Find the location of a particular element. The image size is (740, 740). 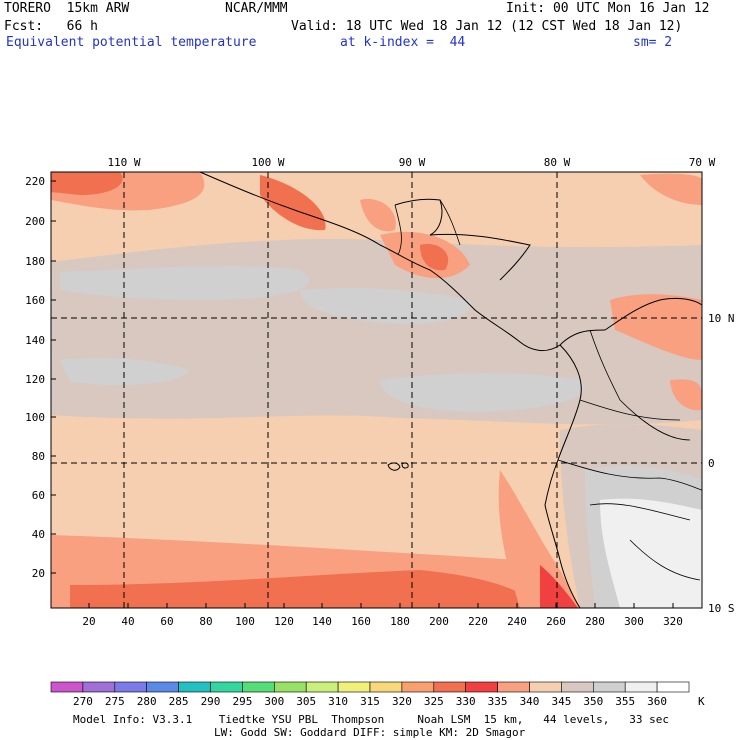

y-tick-label: 220 is located at coordinates (35, 181).